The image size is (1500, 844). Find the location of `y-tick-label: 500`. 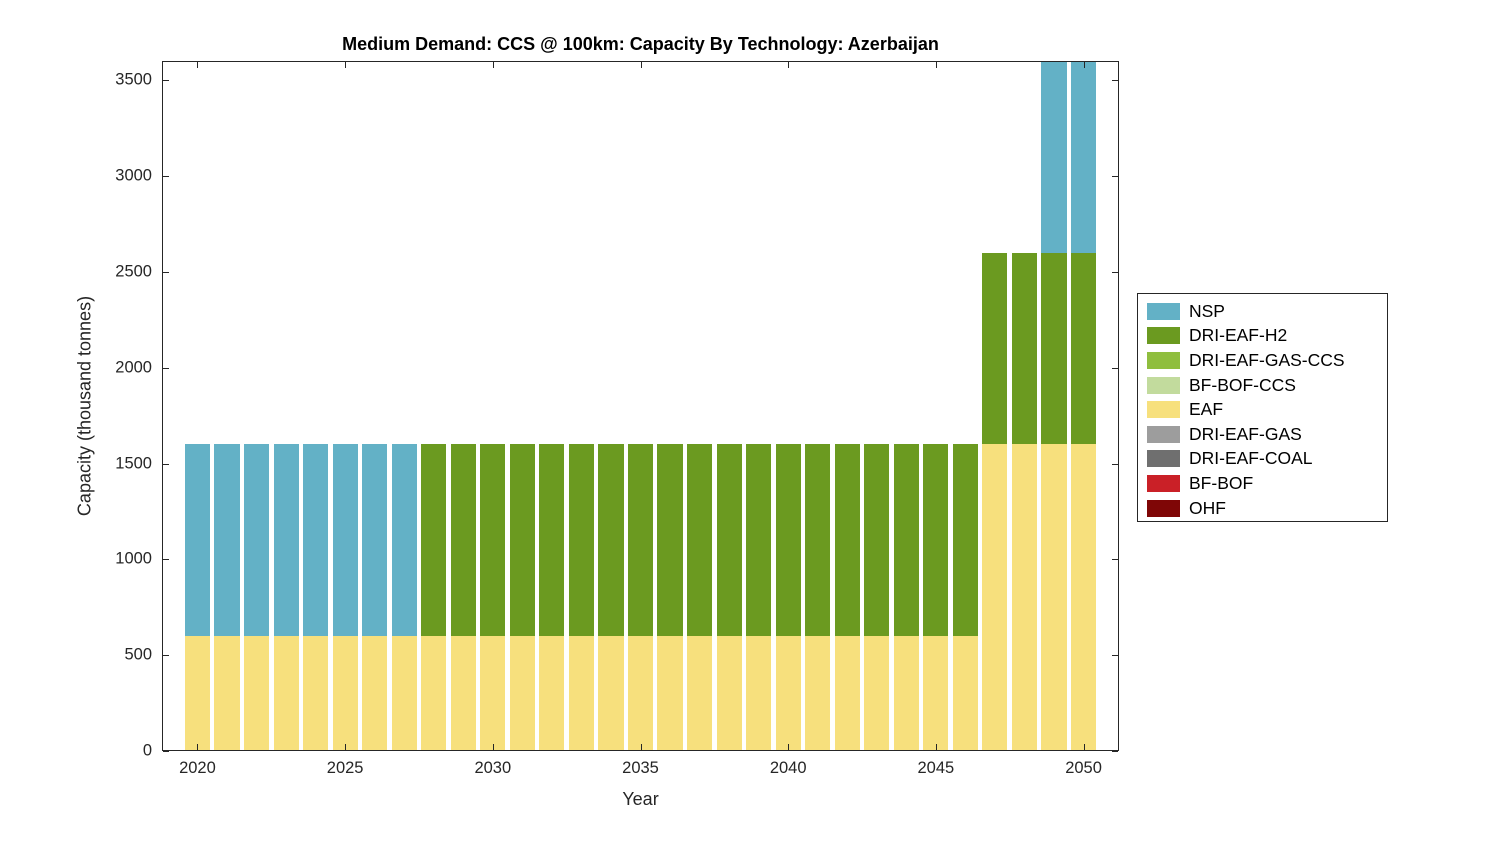

y-tick-label: 500 is located at coordinates (138, 654).